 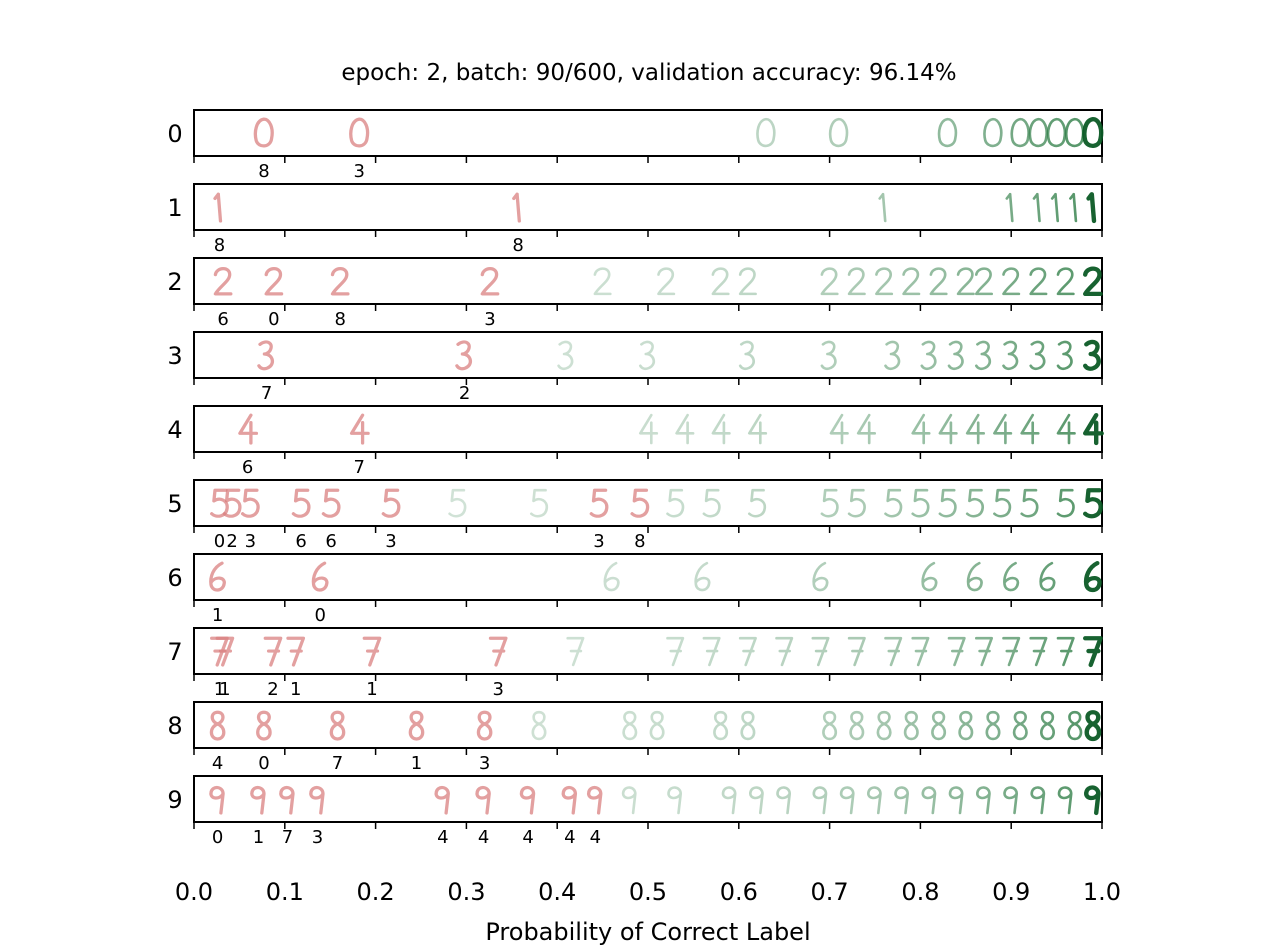 What do you see at coordinates (464, 393) in the screenshot?
I see `predicted-label: 2` at bounding box center [464, 393].